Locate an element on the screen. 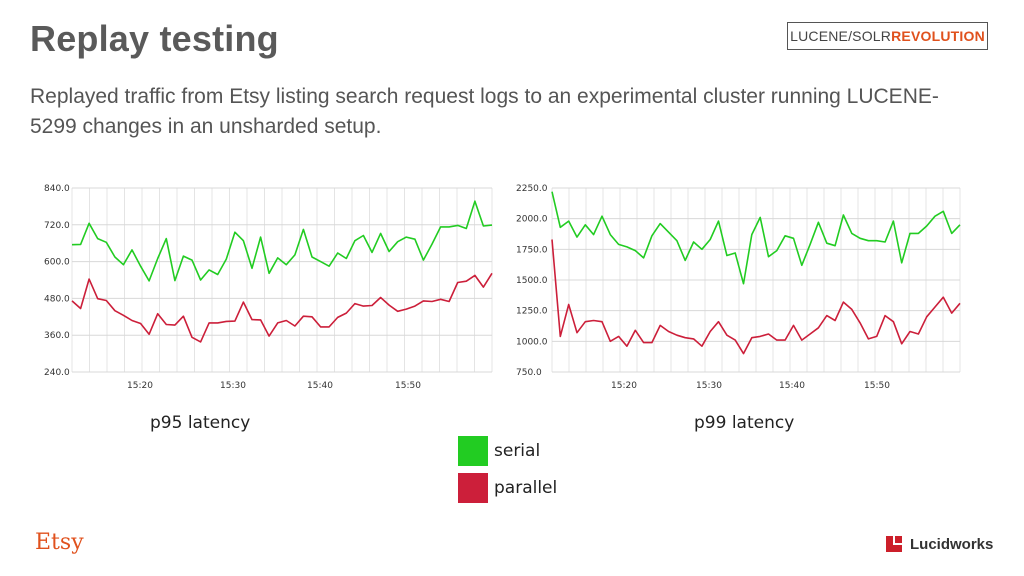 The height and width of the screenshot is (576, 1024). p95-x-tick-label: 15:40 is located at coordinates (320, 386).